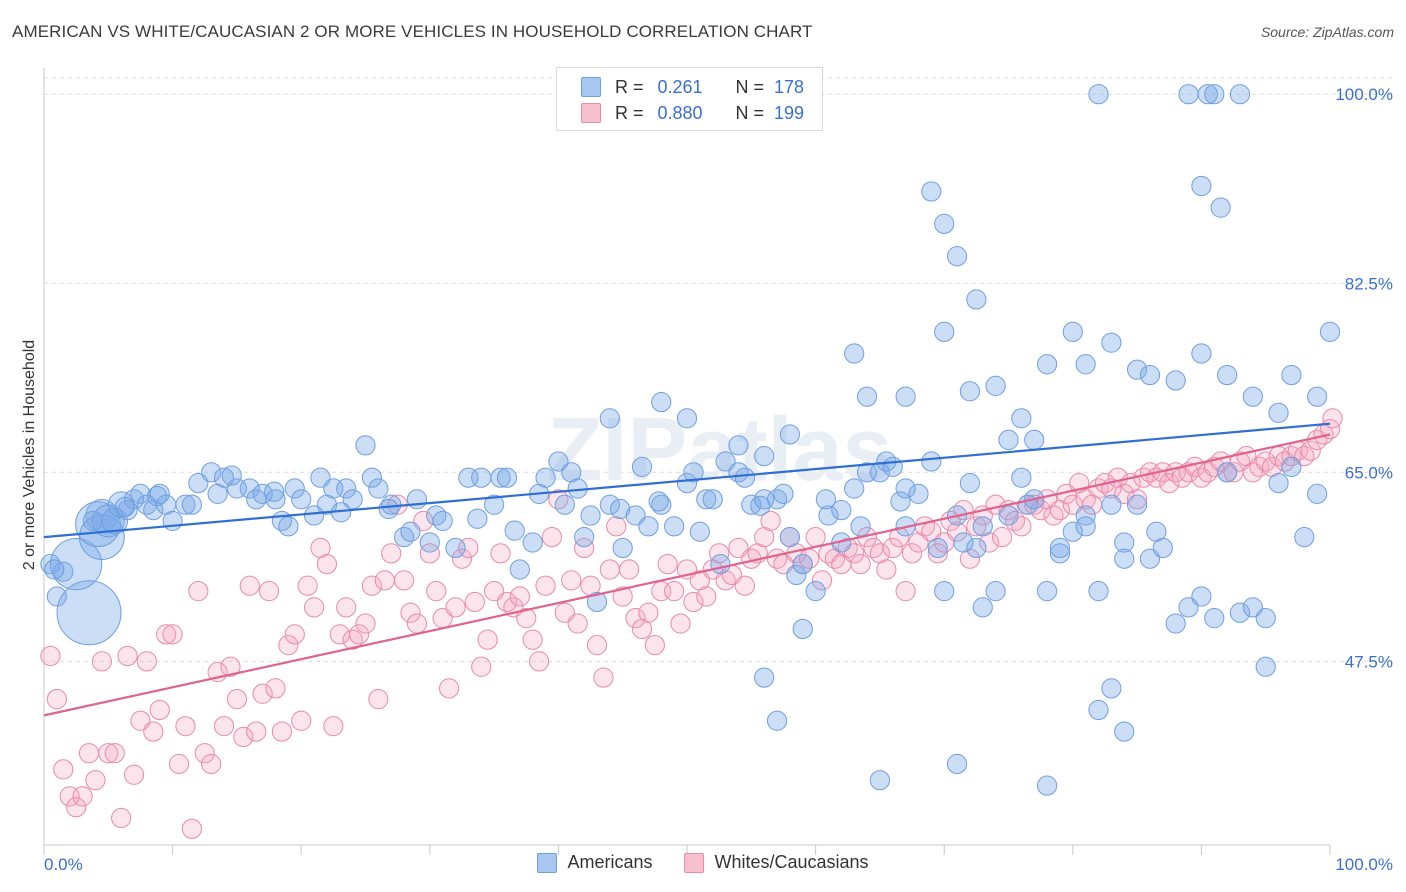  What do you see at coordinates (629, 112) in the screenshot?
I see `r-label: R =` at bounding box center [629, 112].